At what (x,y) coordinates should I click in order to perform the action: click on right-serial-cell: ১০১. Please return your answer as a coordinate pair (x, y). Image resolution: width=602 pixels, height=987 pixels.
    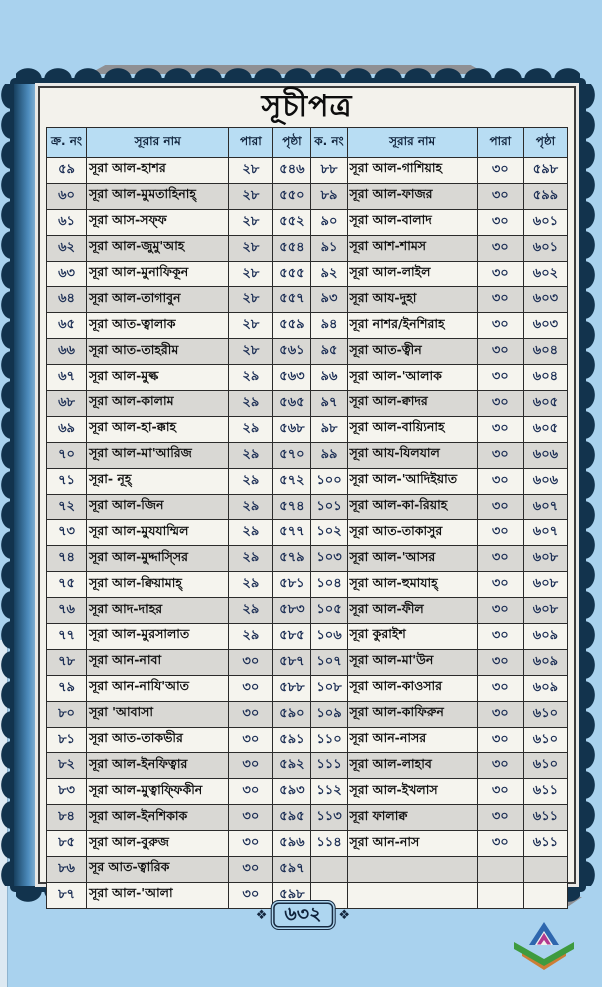
    Looking at the image, I should click on (329, 507).